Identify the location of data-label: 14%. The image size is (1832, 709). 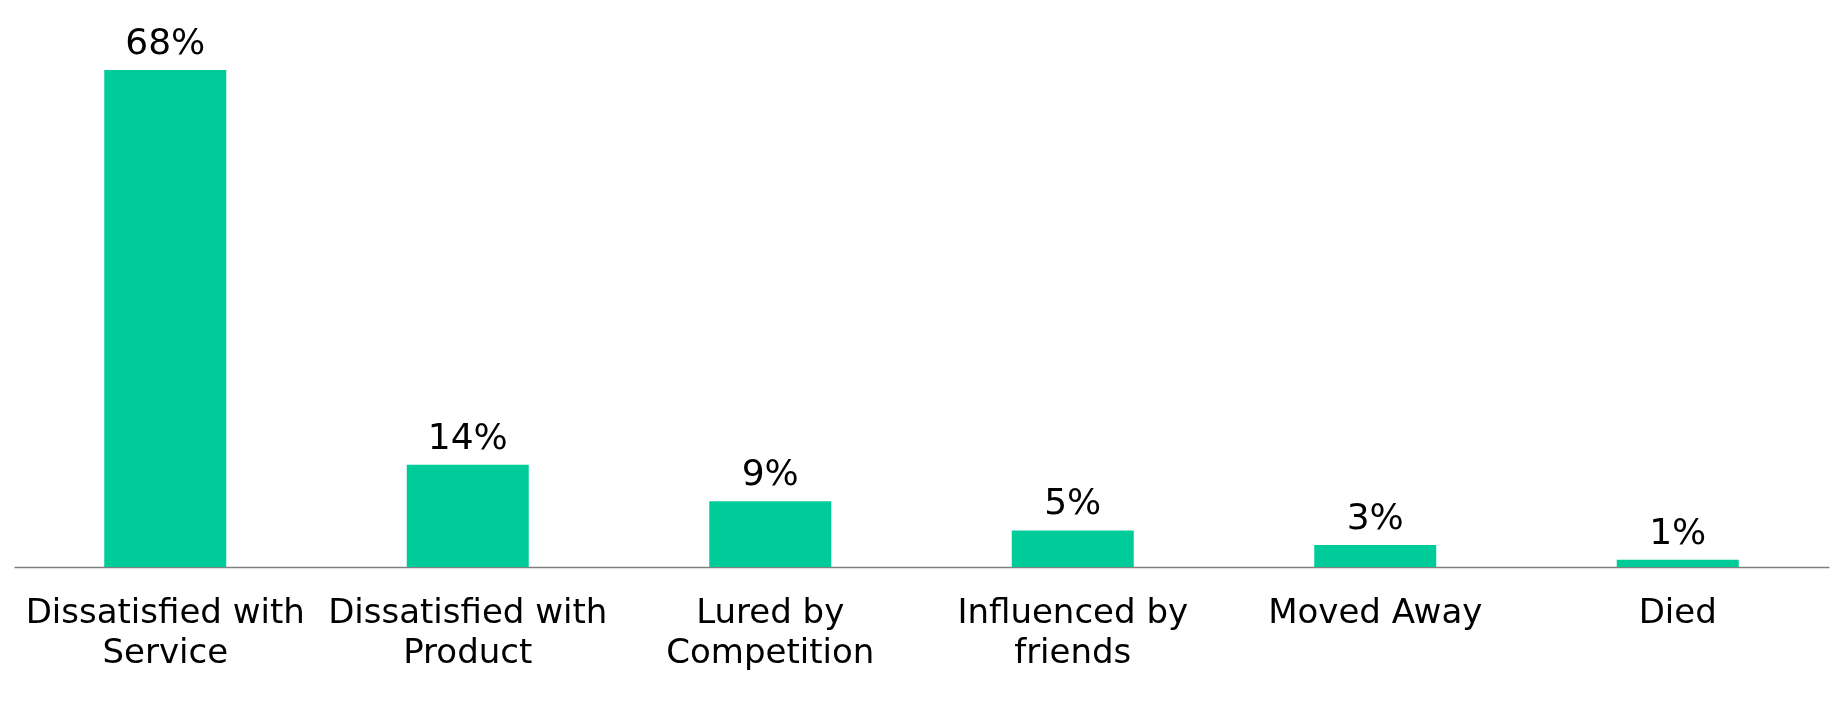
(467, 436).